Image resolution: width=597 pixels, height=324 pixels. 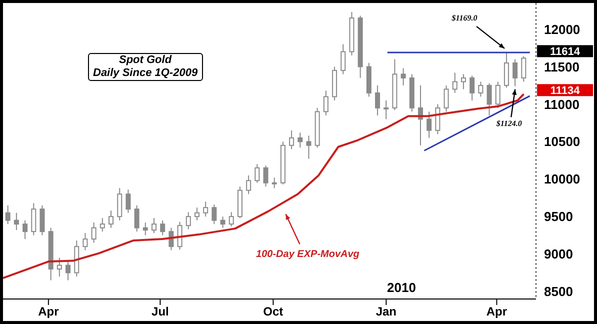 What do you see at coordinates (558, 216) in the screenshot?
I see `y-tick-label: 9500` at bounding box center [558, 216].